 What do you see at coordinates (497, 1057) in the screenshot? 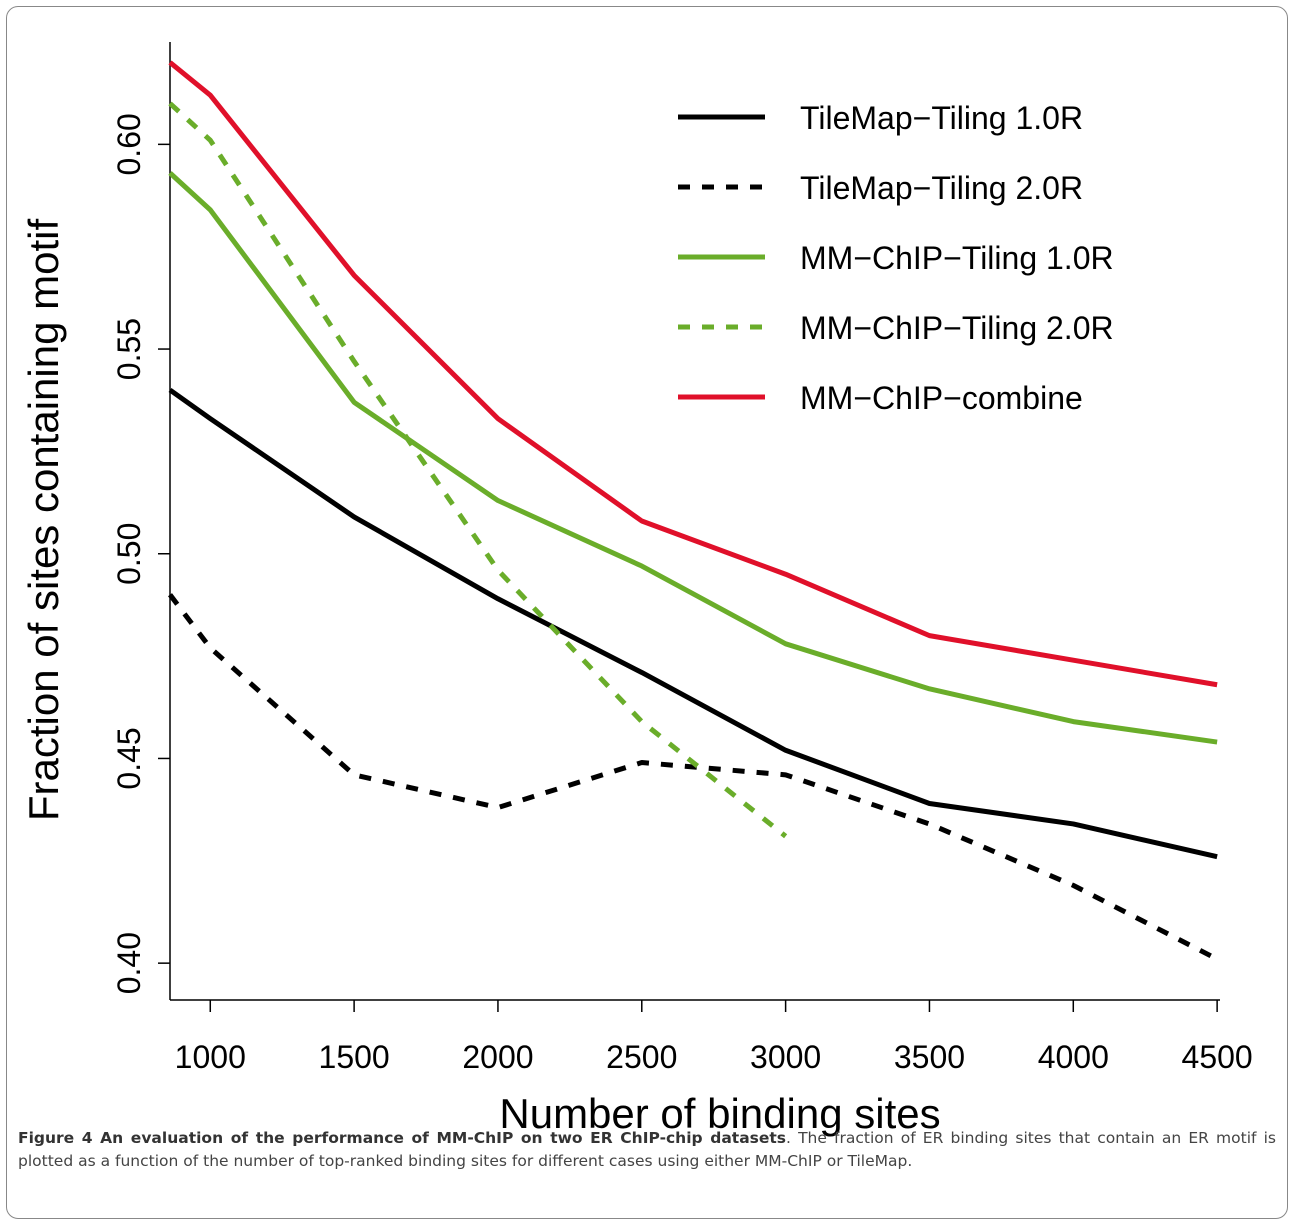
I see `x-tick-label: 2000` at bounding box center [497, 1057].